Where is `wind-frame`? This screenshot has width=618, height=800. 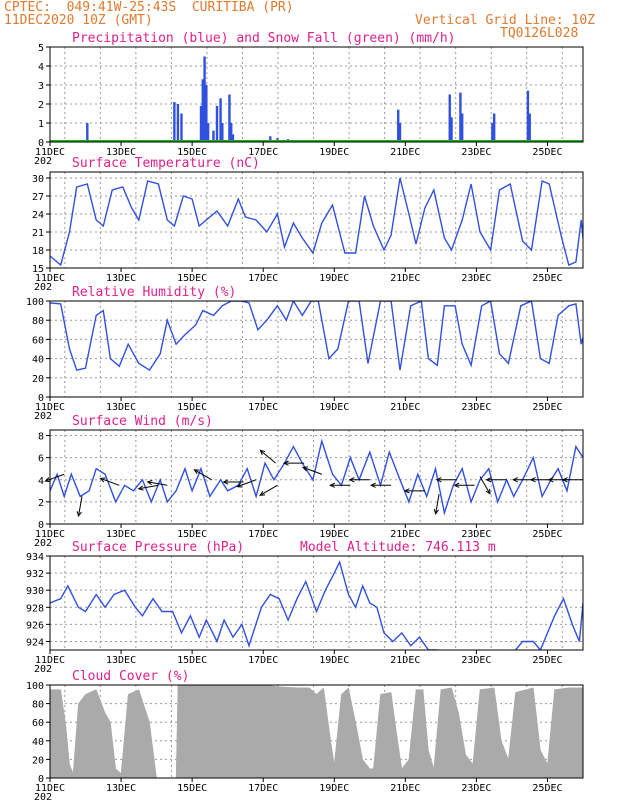
wind-frame is located at coordinates (316, 477).